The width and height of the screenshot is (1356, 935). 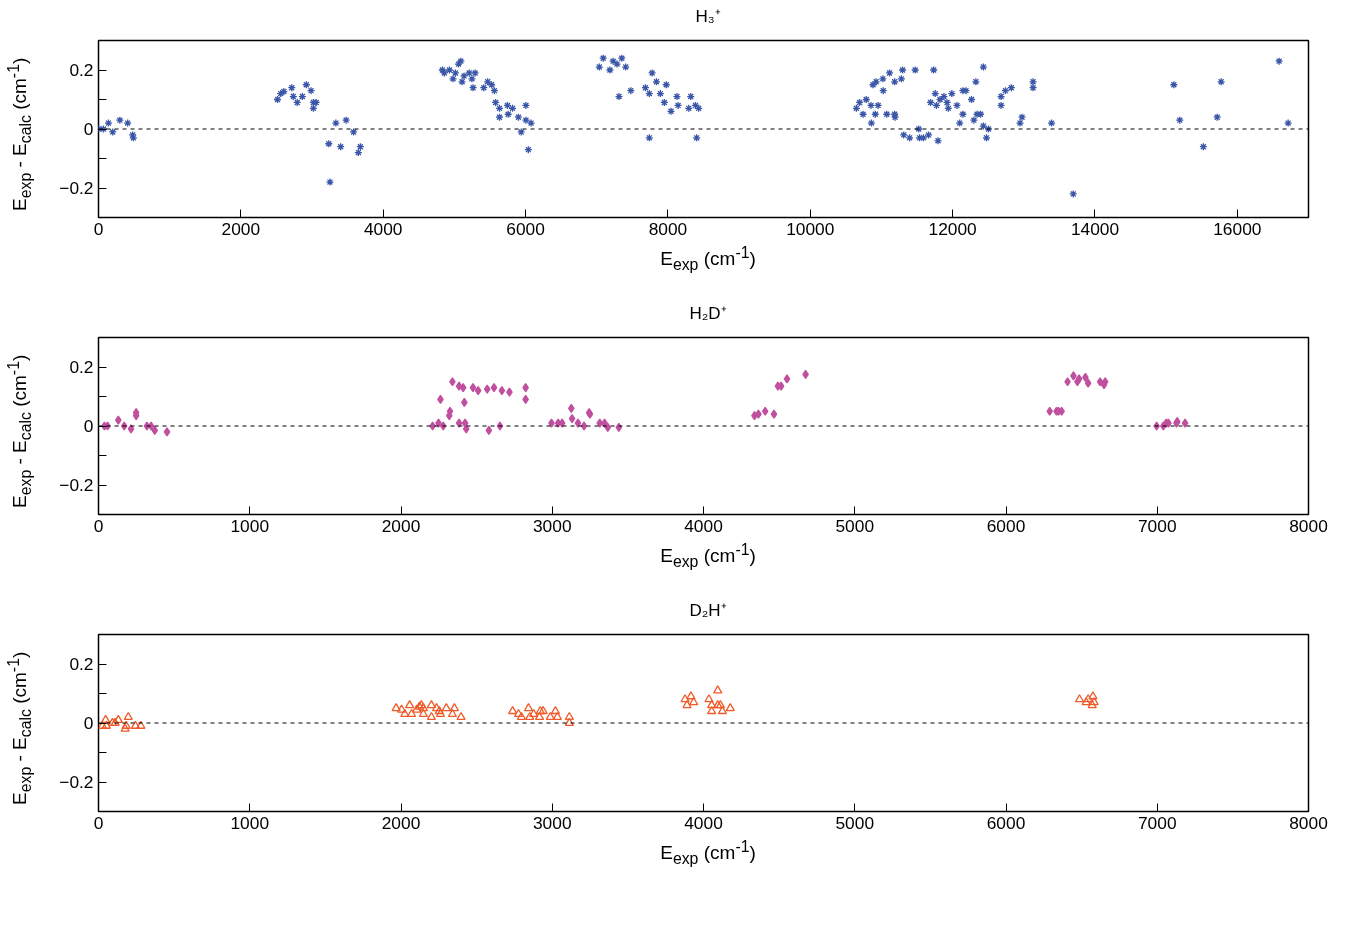 I want to click on x-tick-label: 16000, so click(x=1237, y=228).